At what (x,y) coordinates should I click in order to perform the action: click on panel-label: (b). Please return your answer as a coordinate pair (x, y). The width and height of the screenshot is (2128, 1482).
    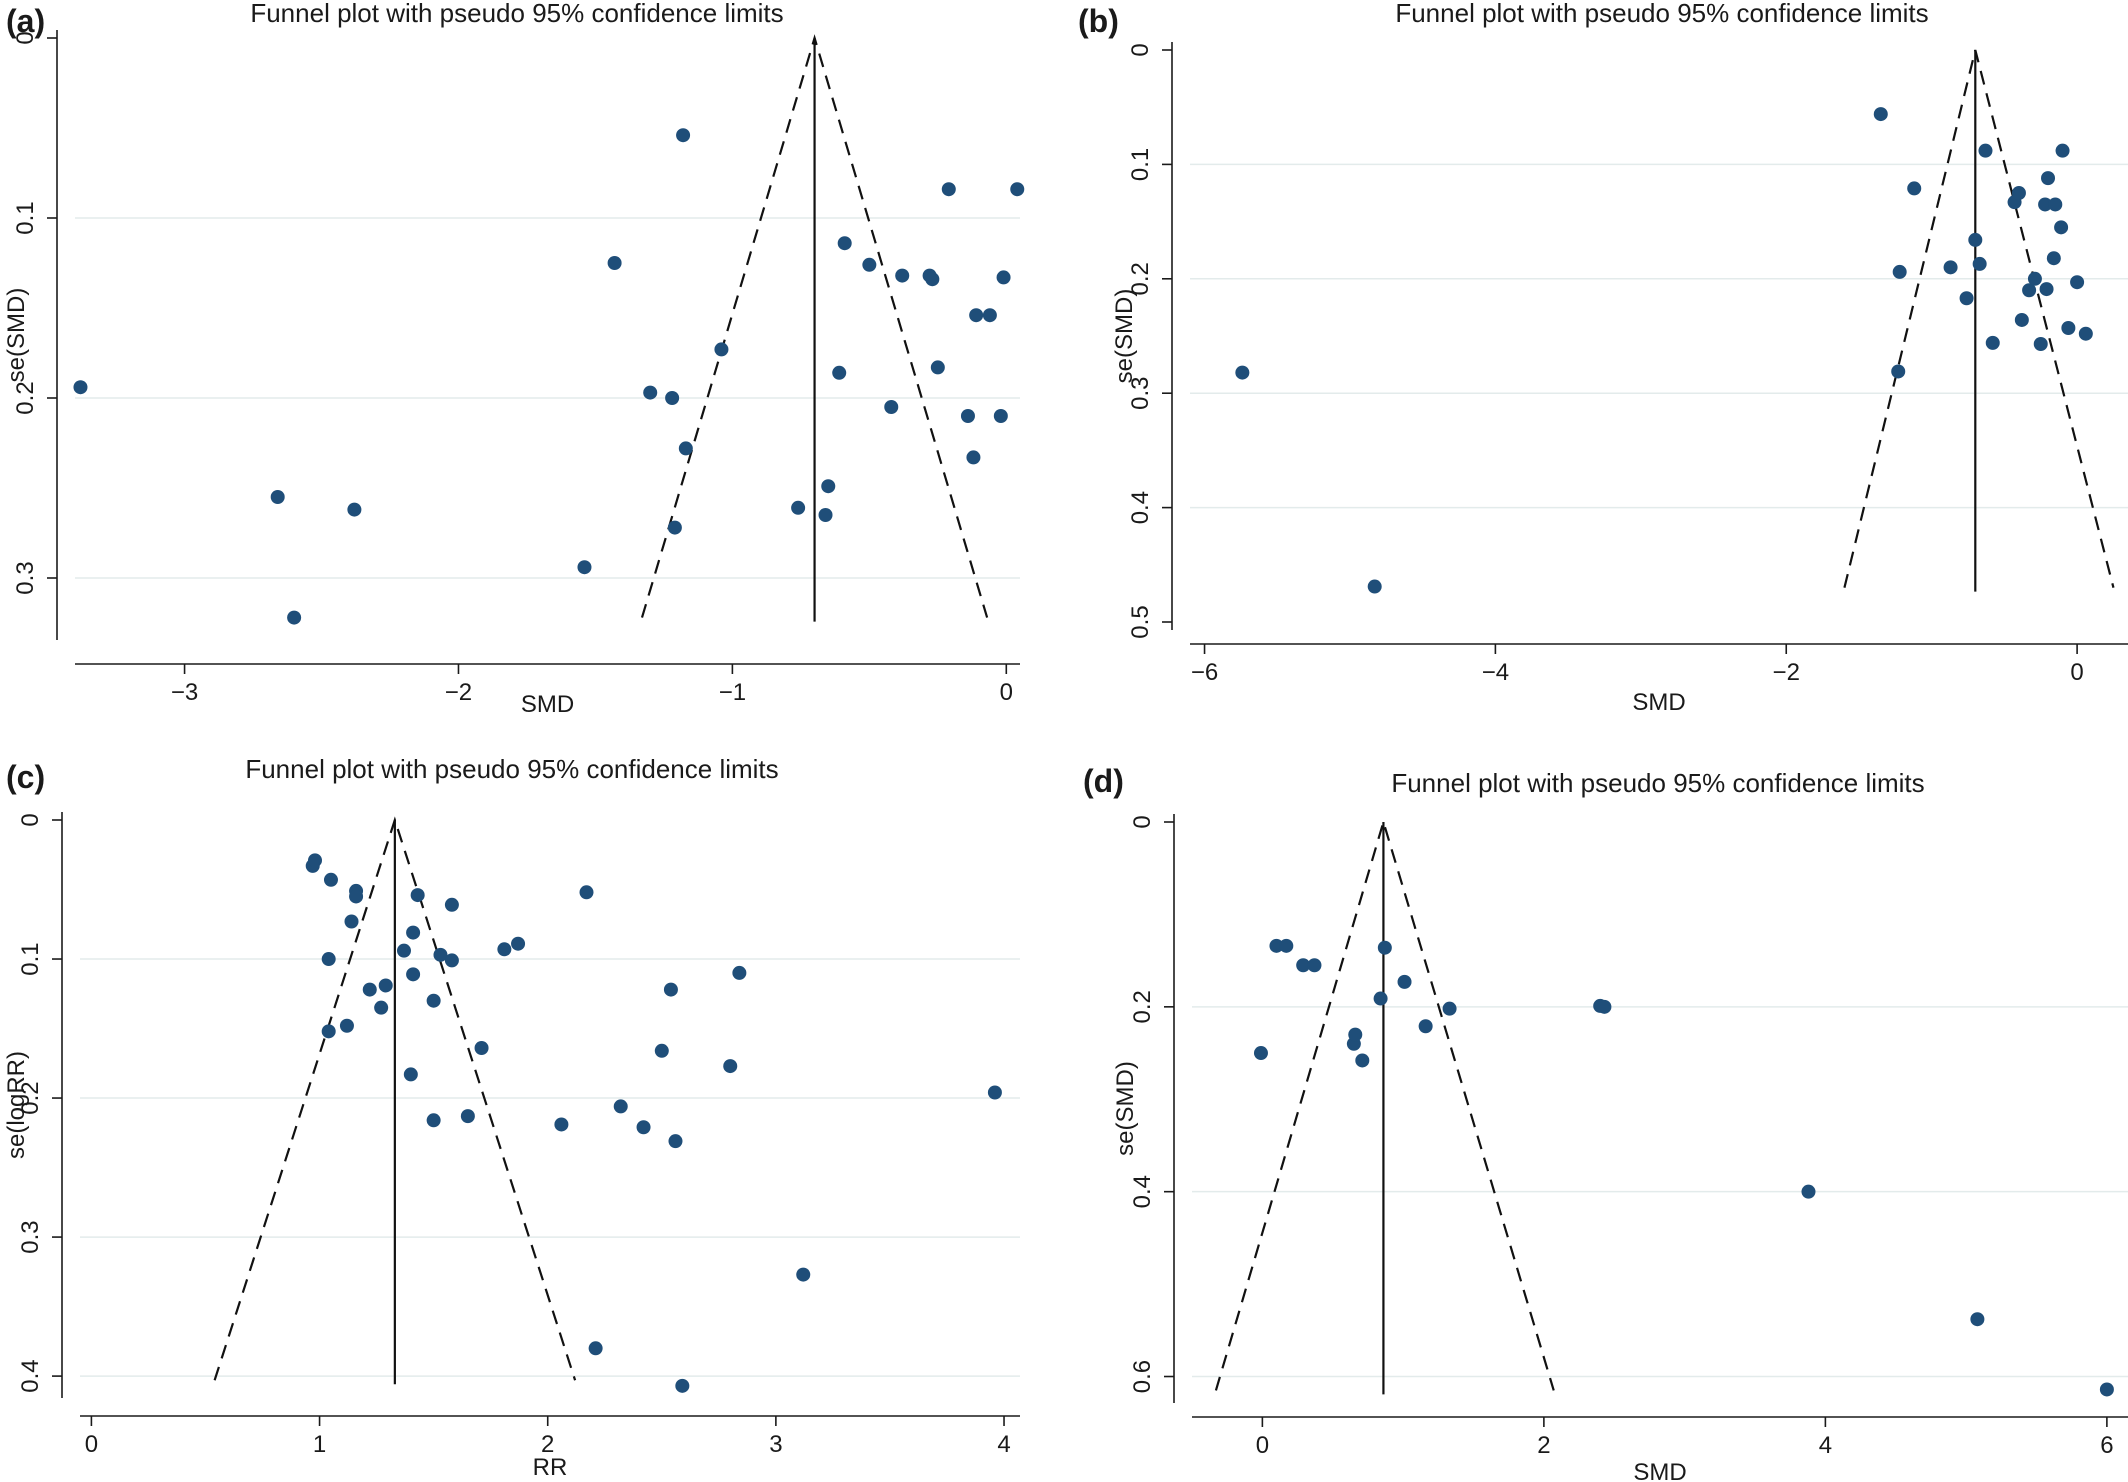
    Looking at the image, I should click on (1098, 21).